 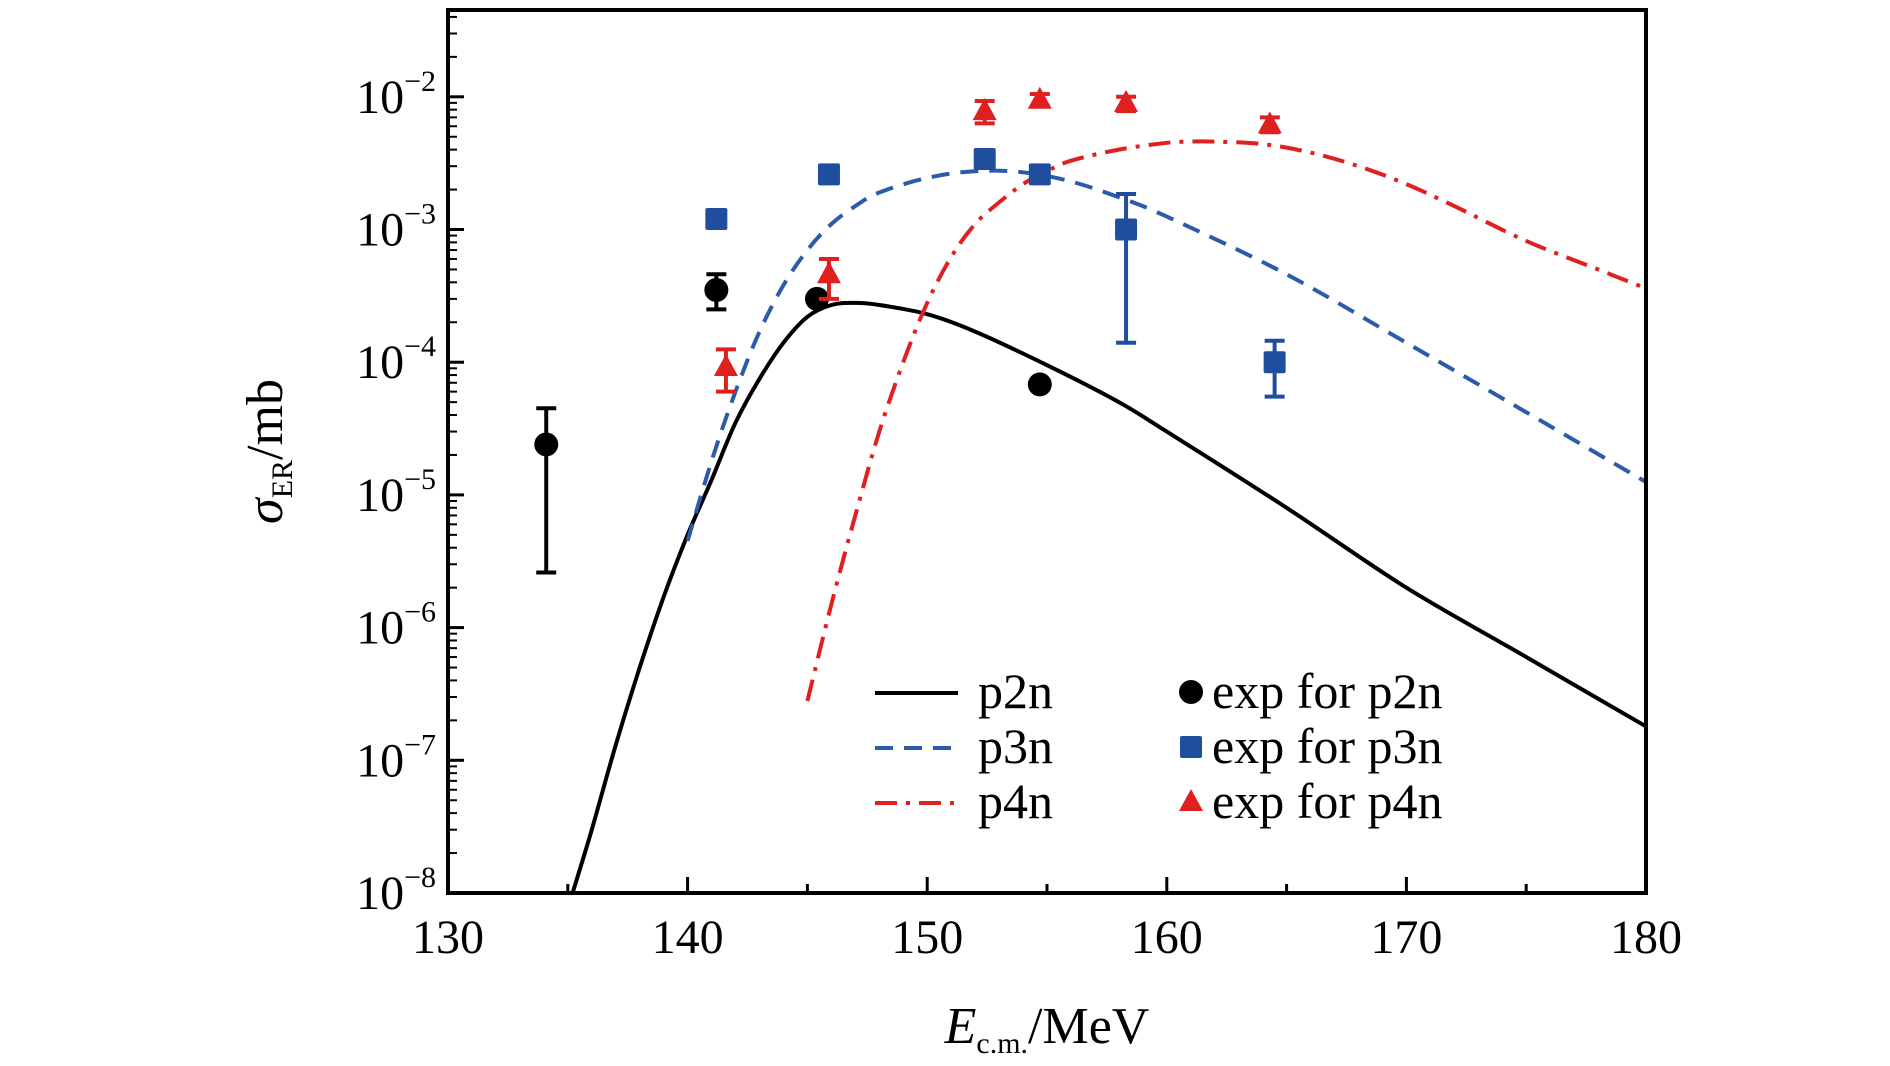 I want to click on y-tick-label: 10⁻², so click(x=396, y=94).